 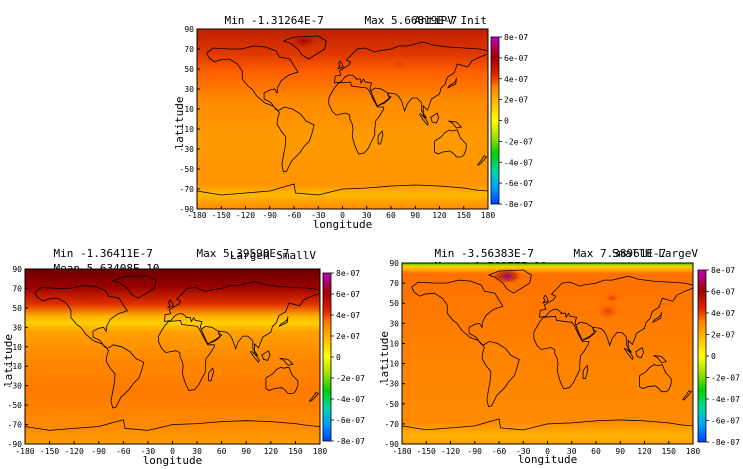 I want to click on plot-title: AntiPV Init, so click(x=450, y=20).